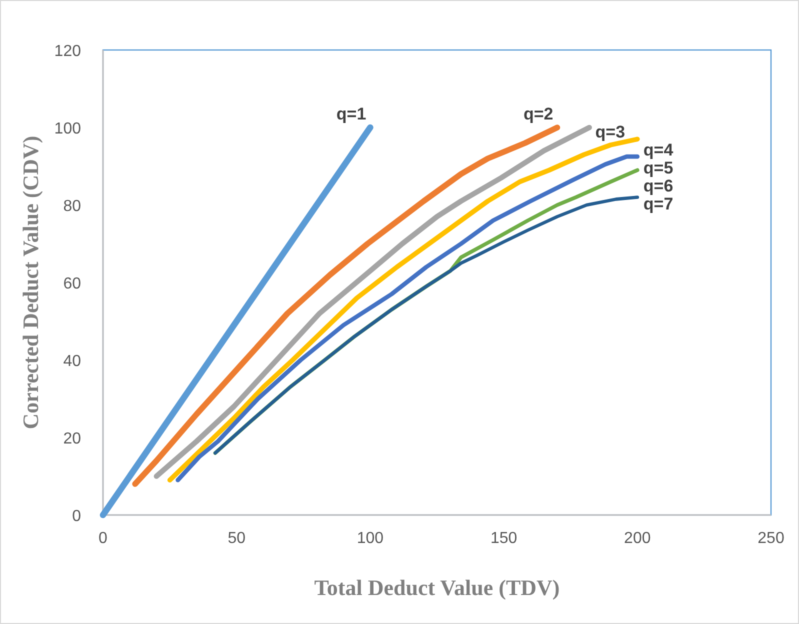 This screenshot has height=624, width=799. Describe the element at coordinates (658, 150) in the screenshot. I see `series-label: q=4` at that location.